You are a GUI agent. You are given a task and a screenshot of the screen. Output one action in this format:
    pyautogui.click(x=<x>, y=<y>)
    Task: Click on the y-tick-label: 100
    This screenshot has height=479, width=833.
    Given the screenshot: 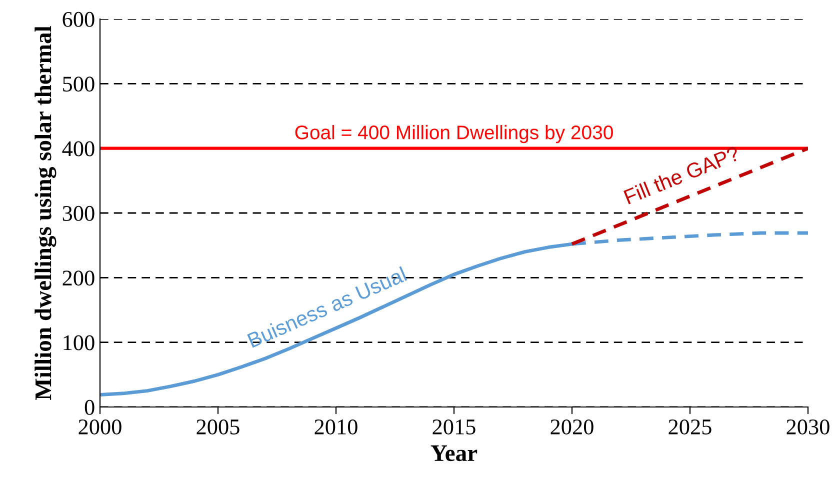 What is the action you would take?
    pyautogui.click(x=79, y=342)
    